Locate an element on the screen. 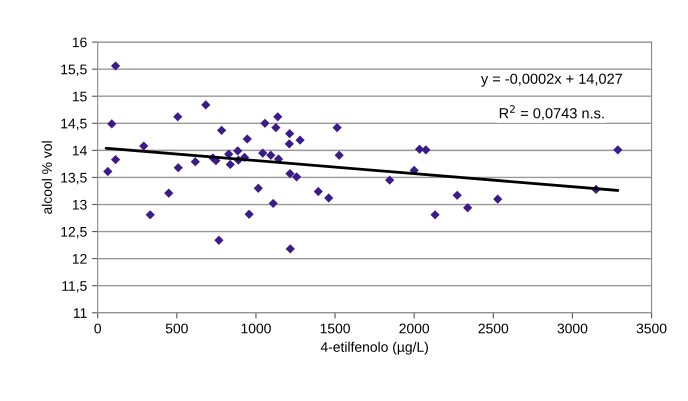 Image resolution: width=688 pixels, height=401 pixels. x-tick-label: 0 is located at coordinates (98, 329).